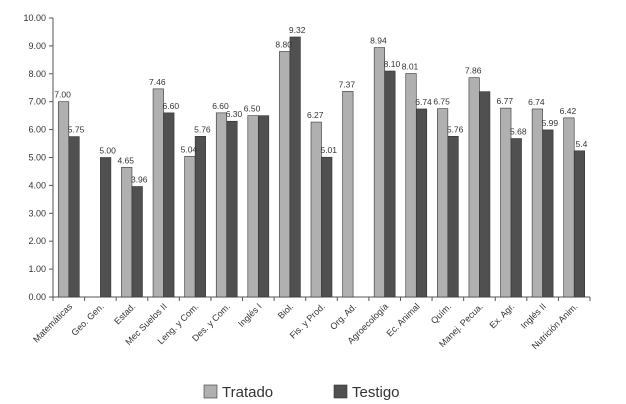  I want to click on data-label-tratado-7: 8.80, so click(283, 44).